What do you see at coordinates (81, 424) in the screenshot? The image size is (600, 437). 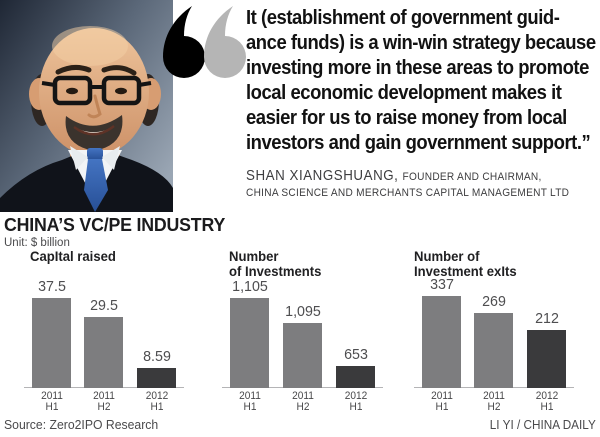 I see `source-credit: Source: Zero2IPO Research` at bounding box center [81, 424].